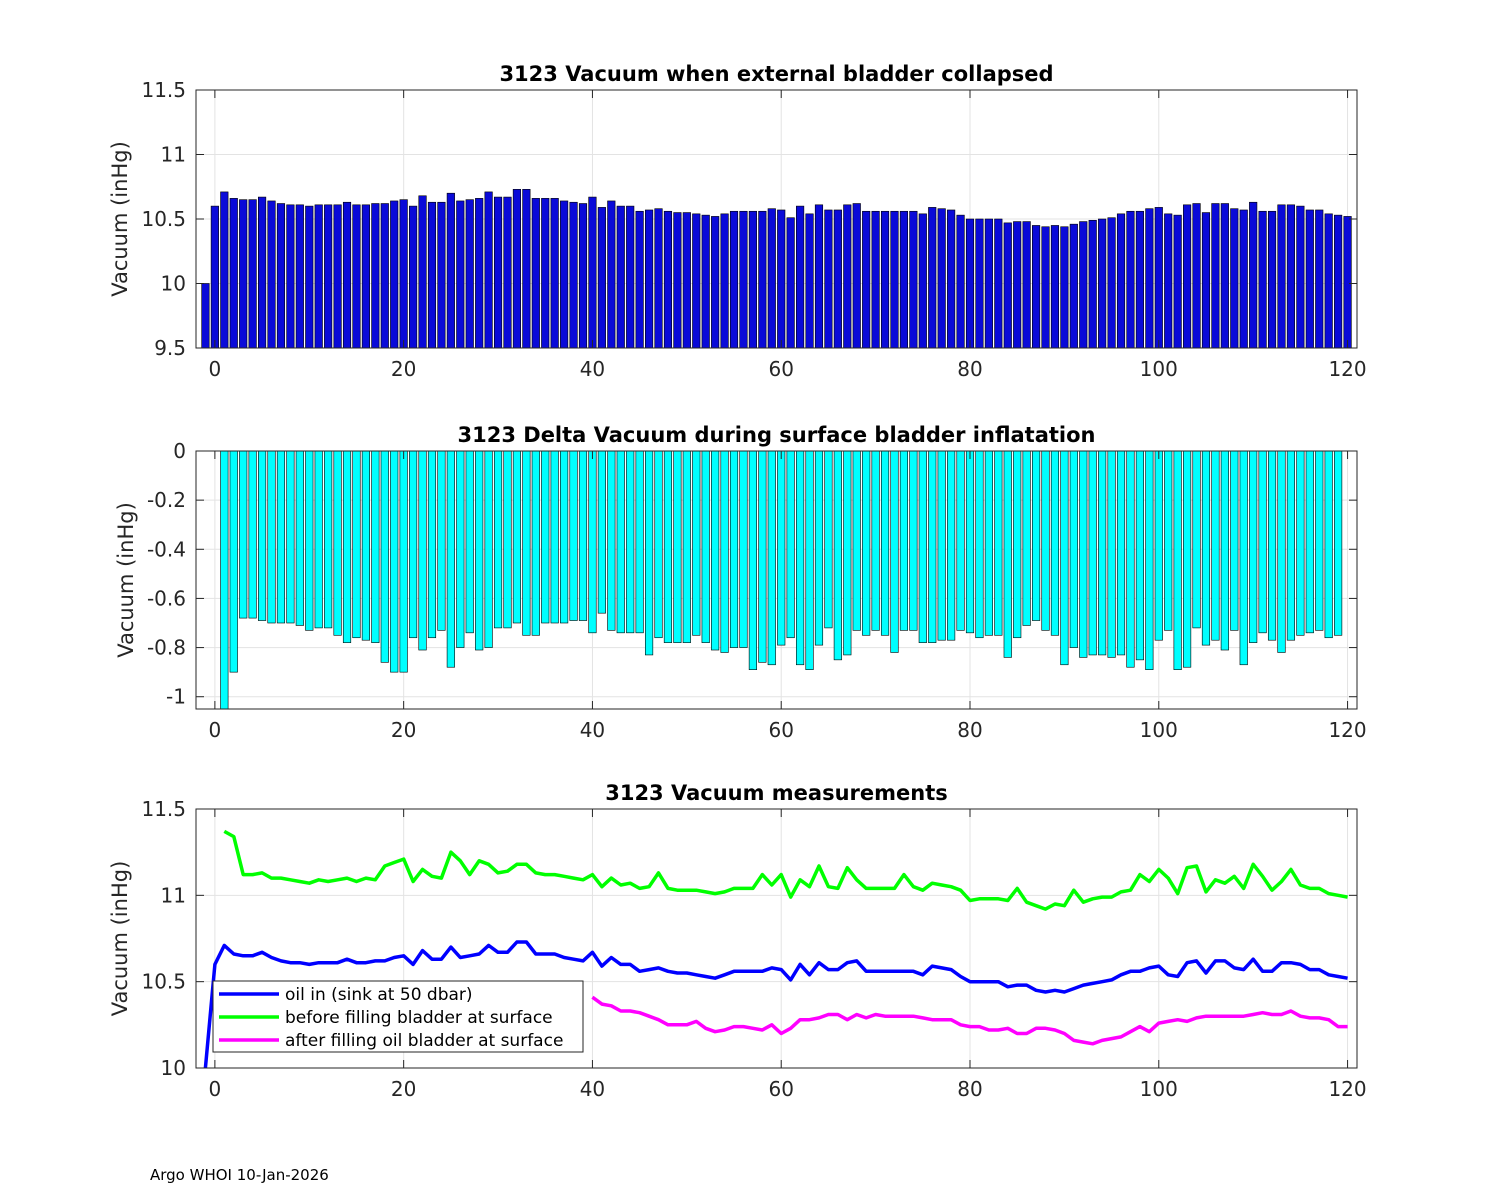 The width and height of the screenshot is (1500, 1200). I want to click on y-tick-label: 11, so click(173, 155).